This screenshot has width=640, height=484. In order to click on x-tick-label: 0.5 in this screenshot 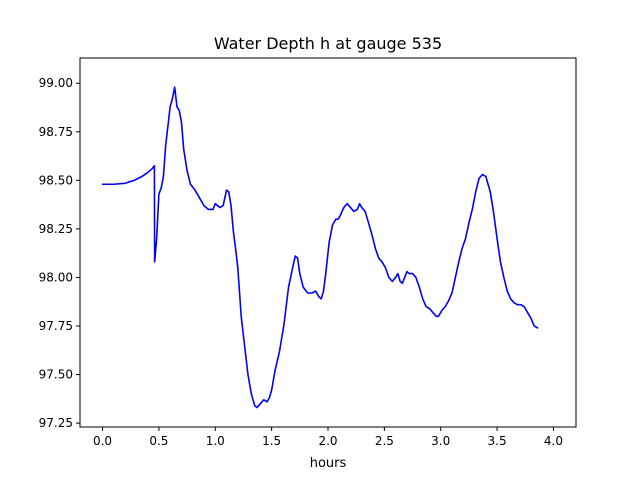, I will do `click(158, 441)`.